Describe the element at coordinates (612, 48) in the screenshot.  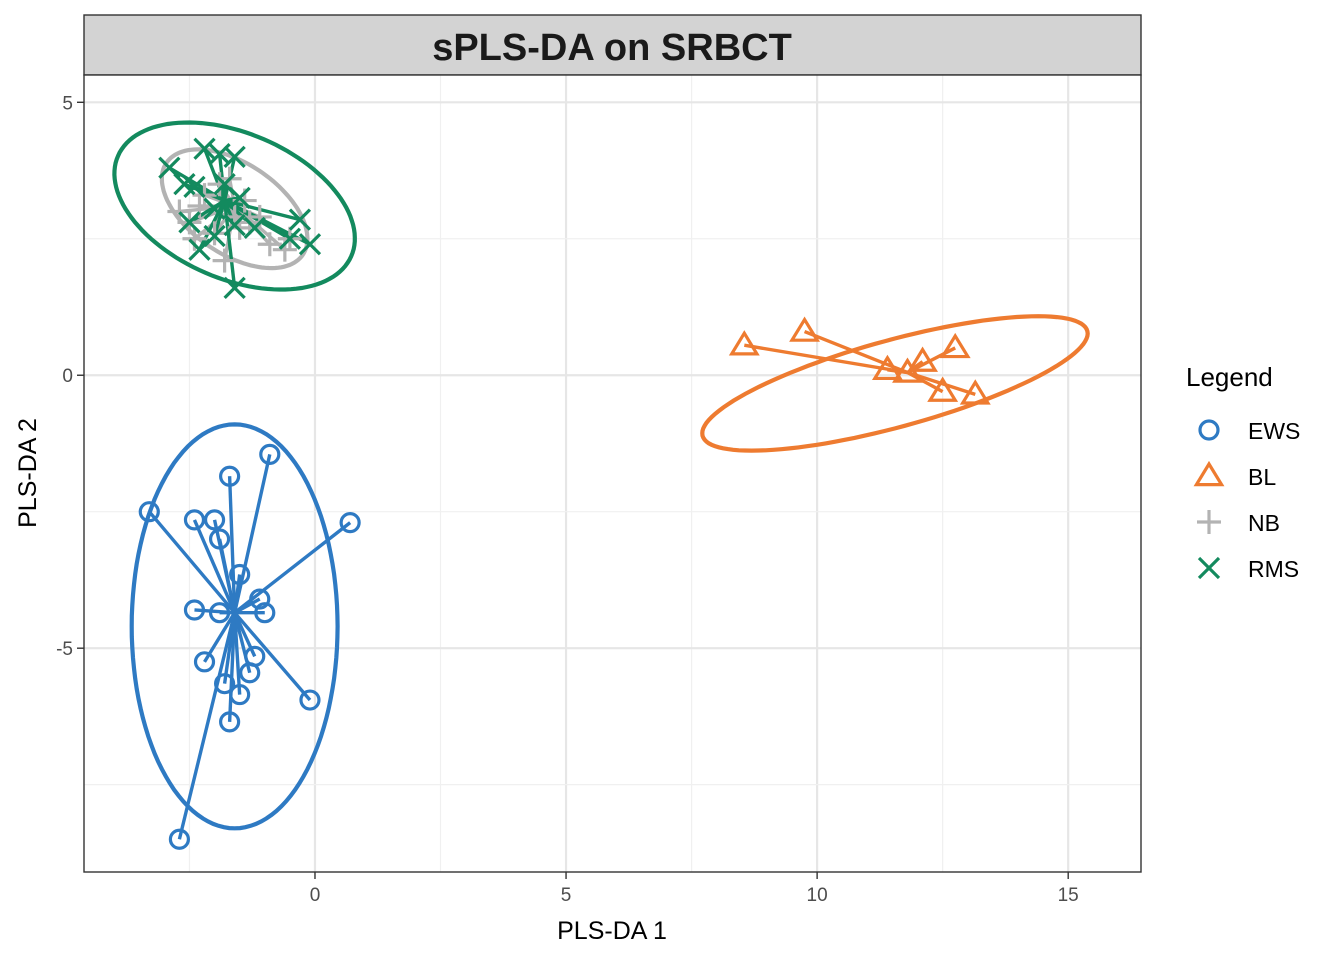
I see `chart-title: sPLS-DA on SRBCT` at that location.